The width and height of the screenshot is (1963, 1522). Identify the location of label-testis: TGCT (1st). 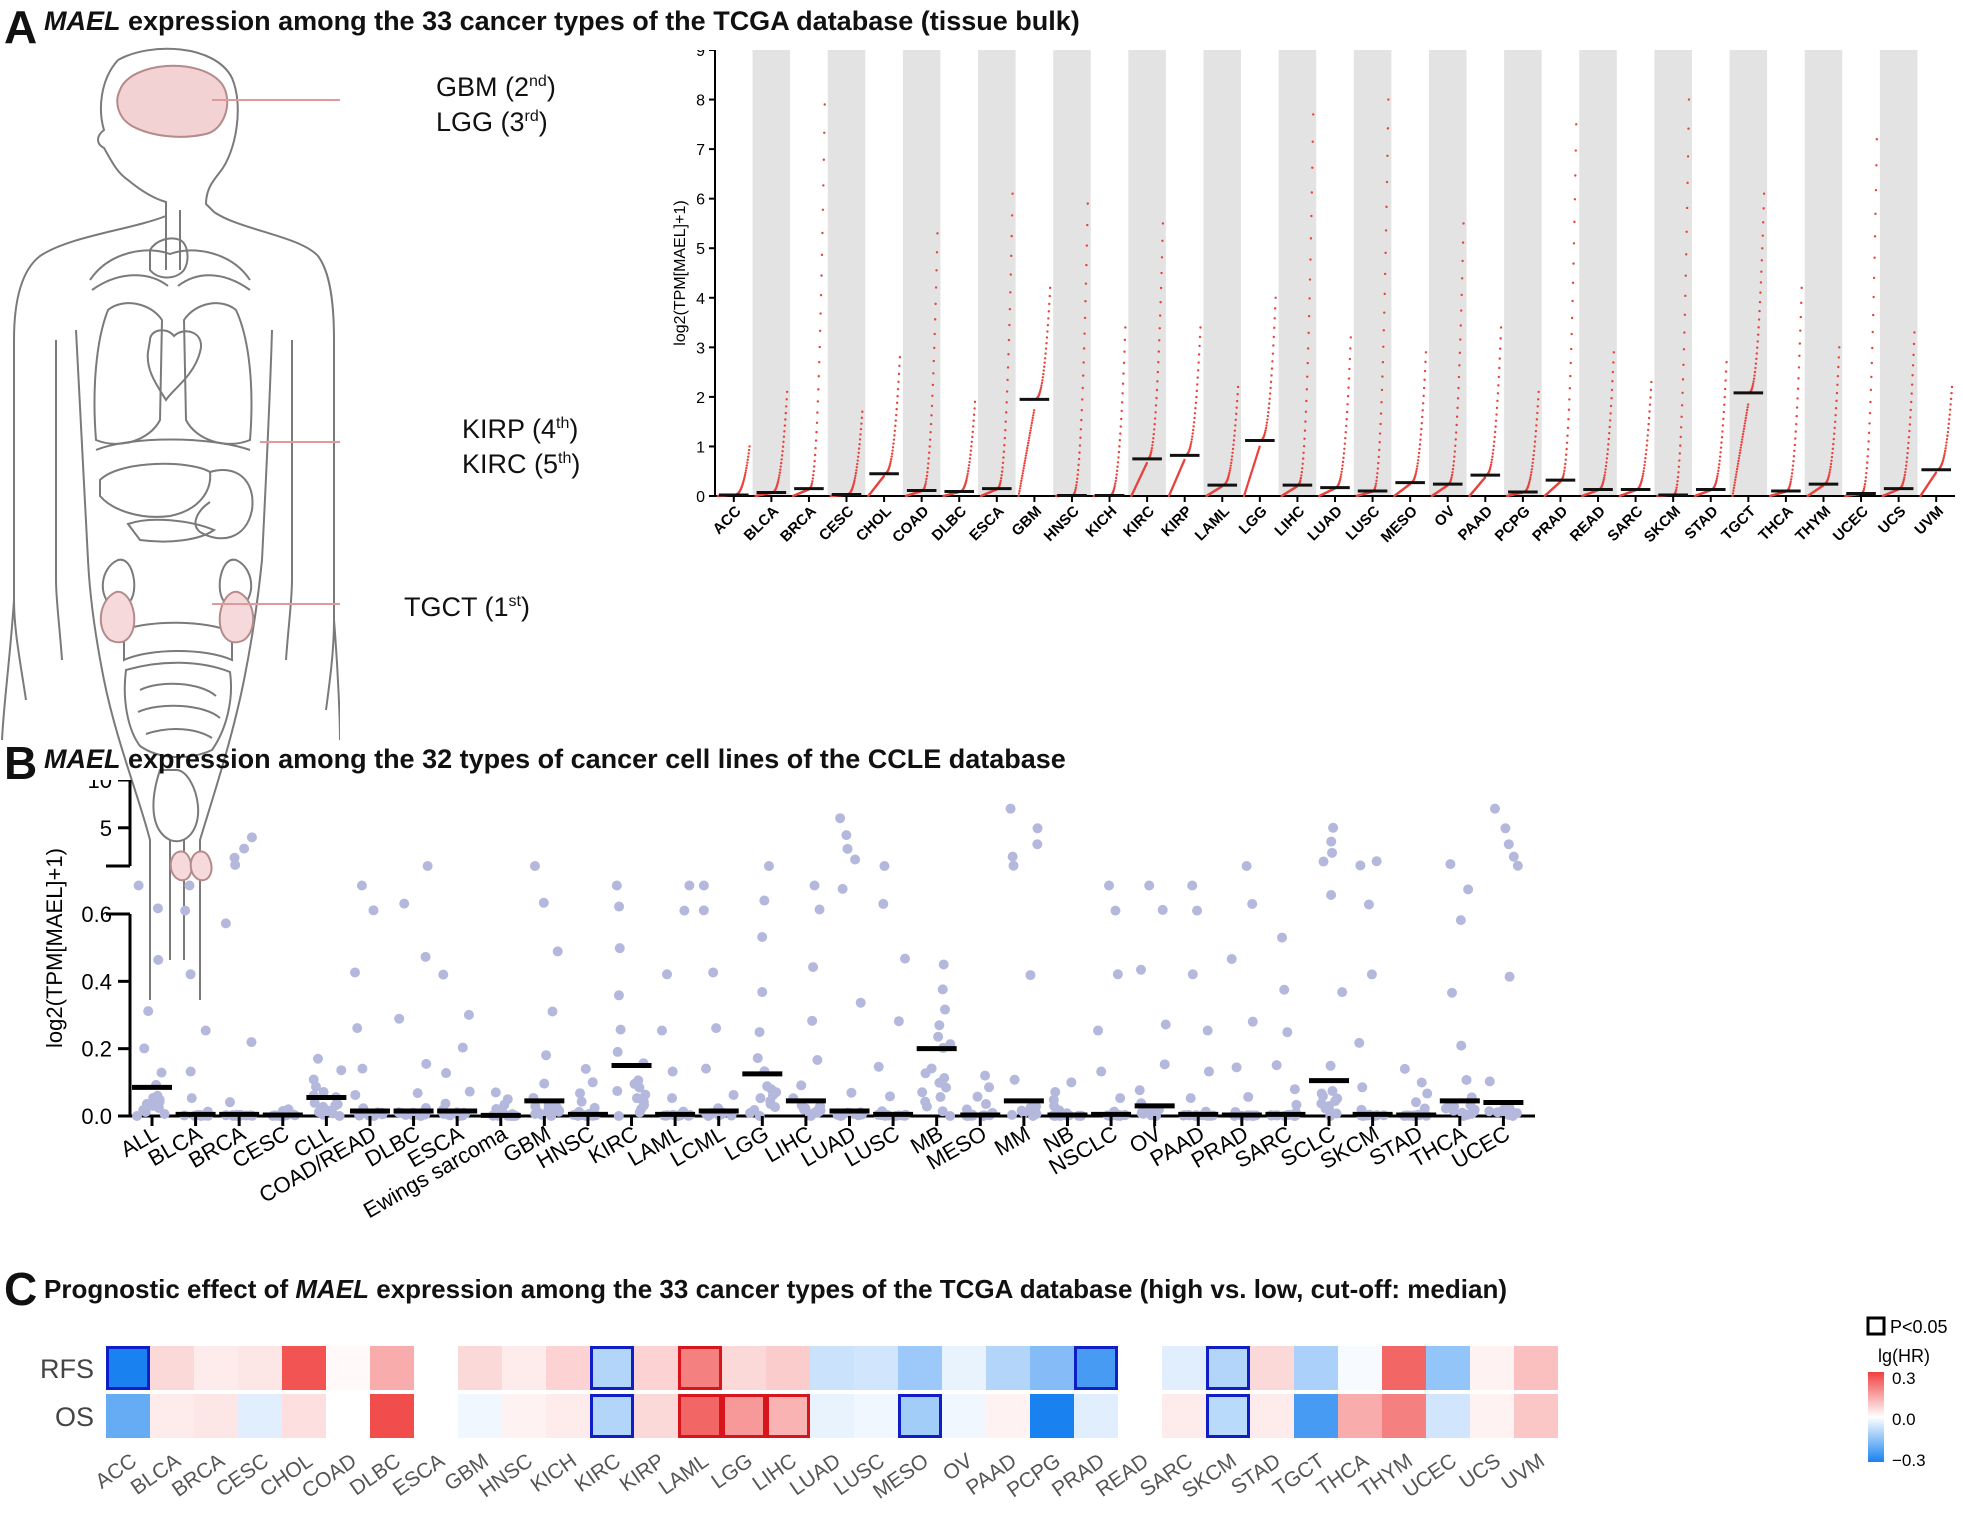
(467, 607).